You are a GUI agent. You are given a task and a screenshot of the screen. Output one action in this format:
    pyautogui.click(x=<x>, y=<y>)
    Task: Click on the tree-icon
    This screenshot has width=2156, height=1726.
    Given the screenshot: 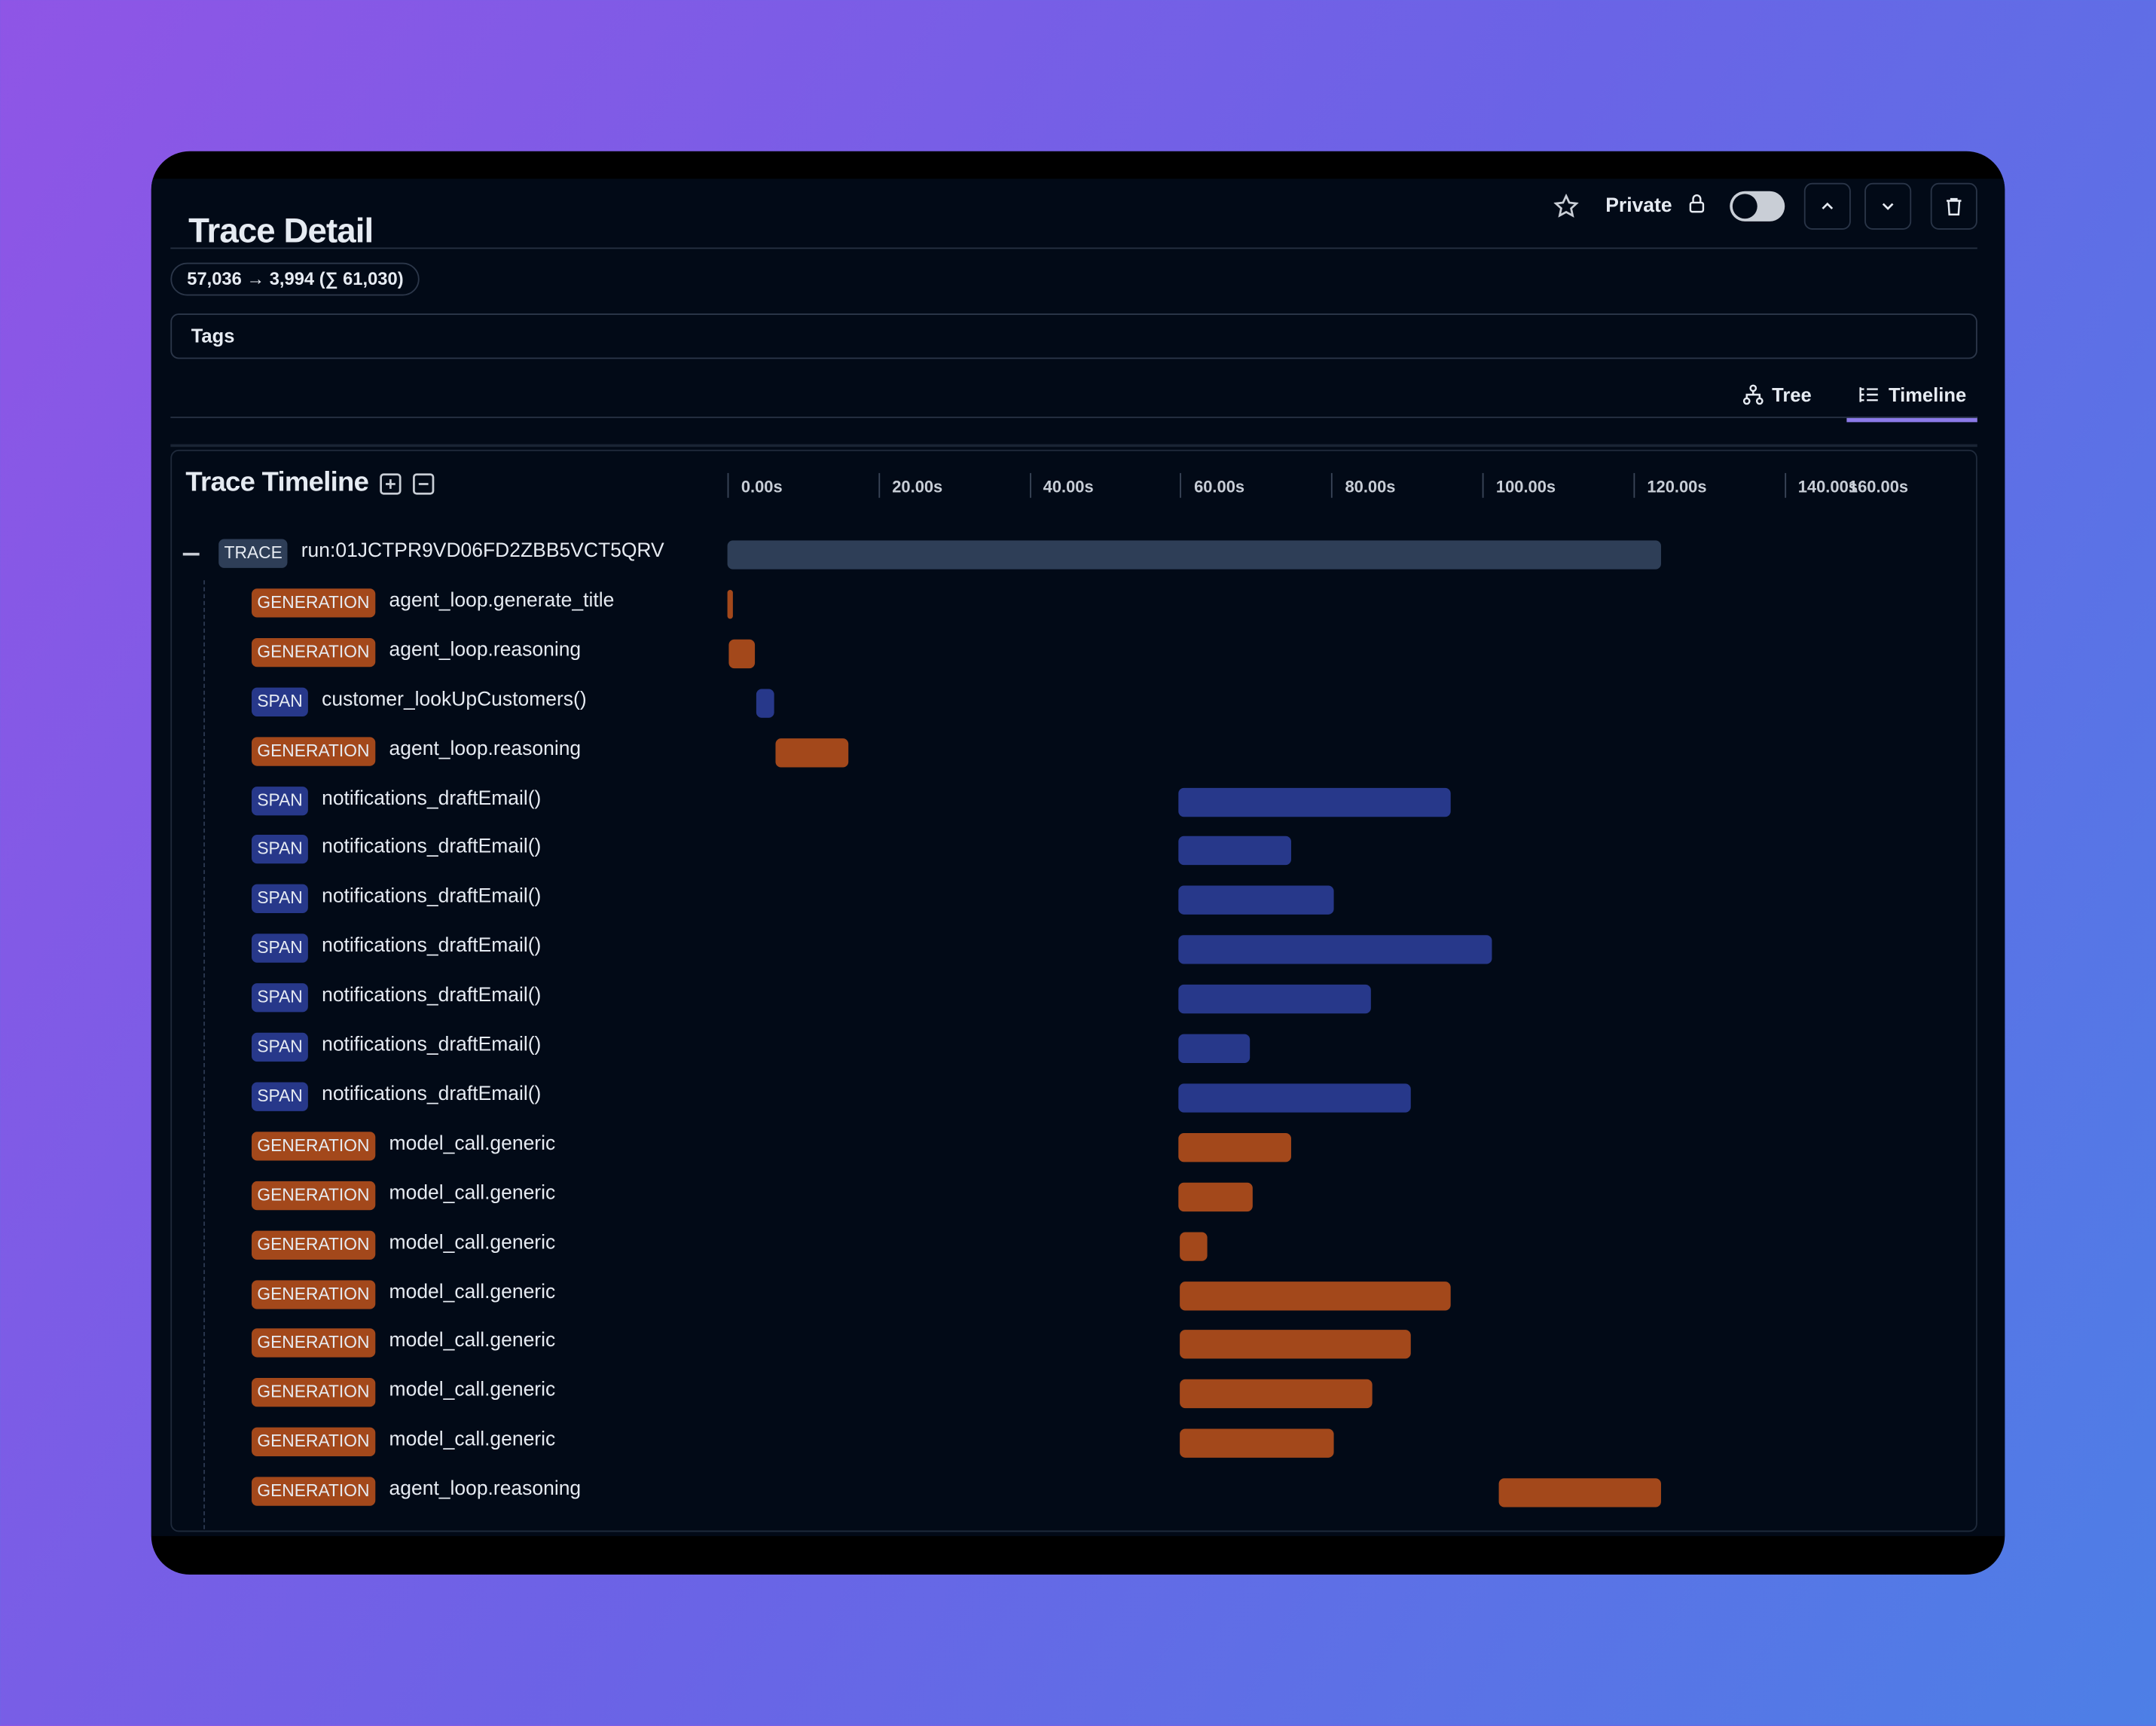 What is the action you would take?
    pyautogui.click(x=1752, y=394)
    